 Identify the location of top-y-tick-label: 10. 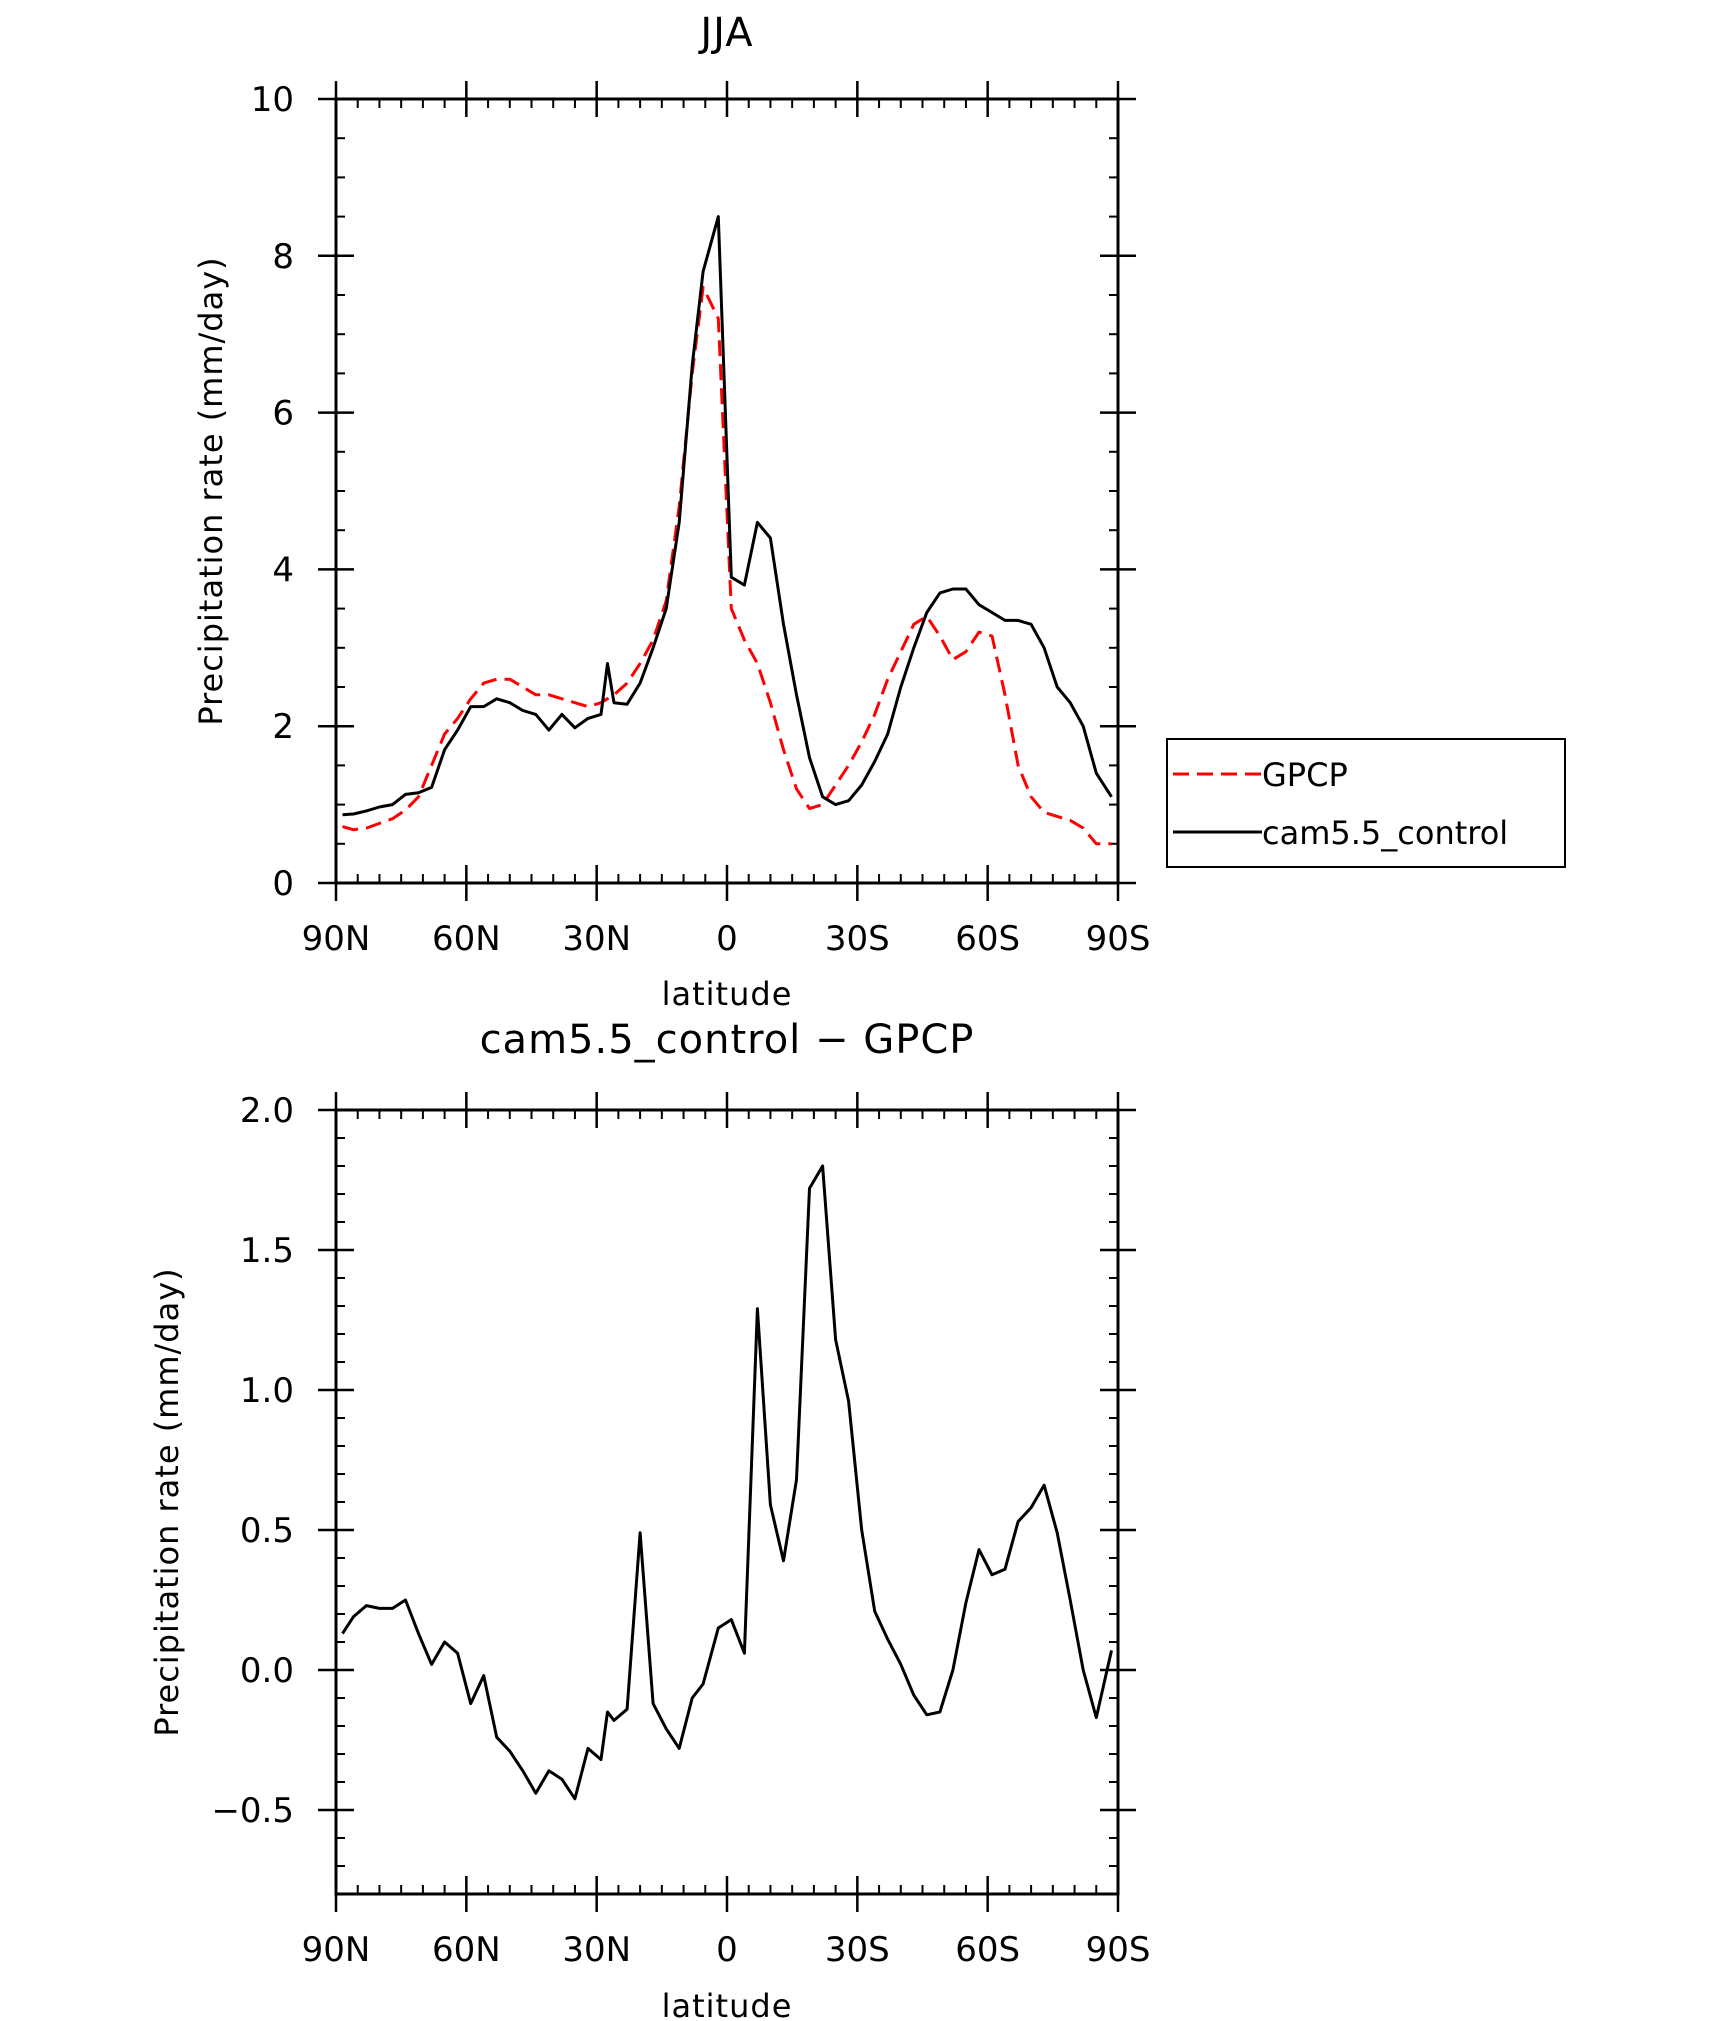
(272, 100).